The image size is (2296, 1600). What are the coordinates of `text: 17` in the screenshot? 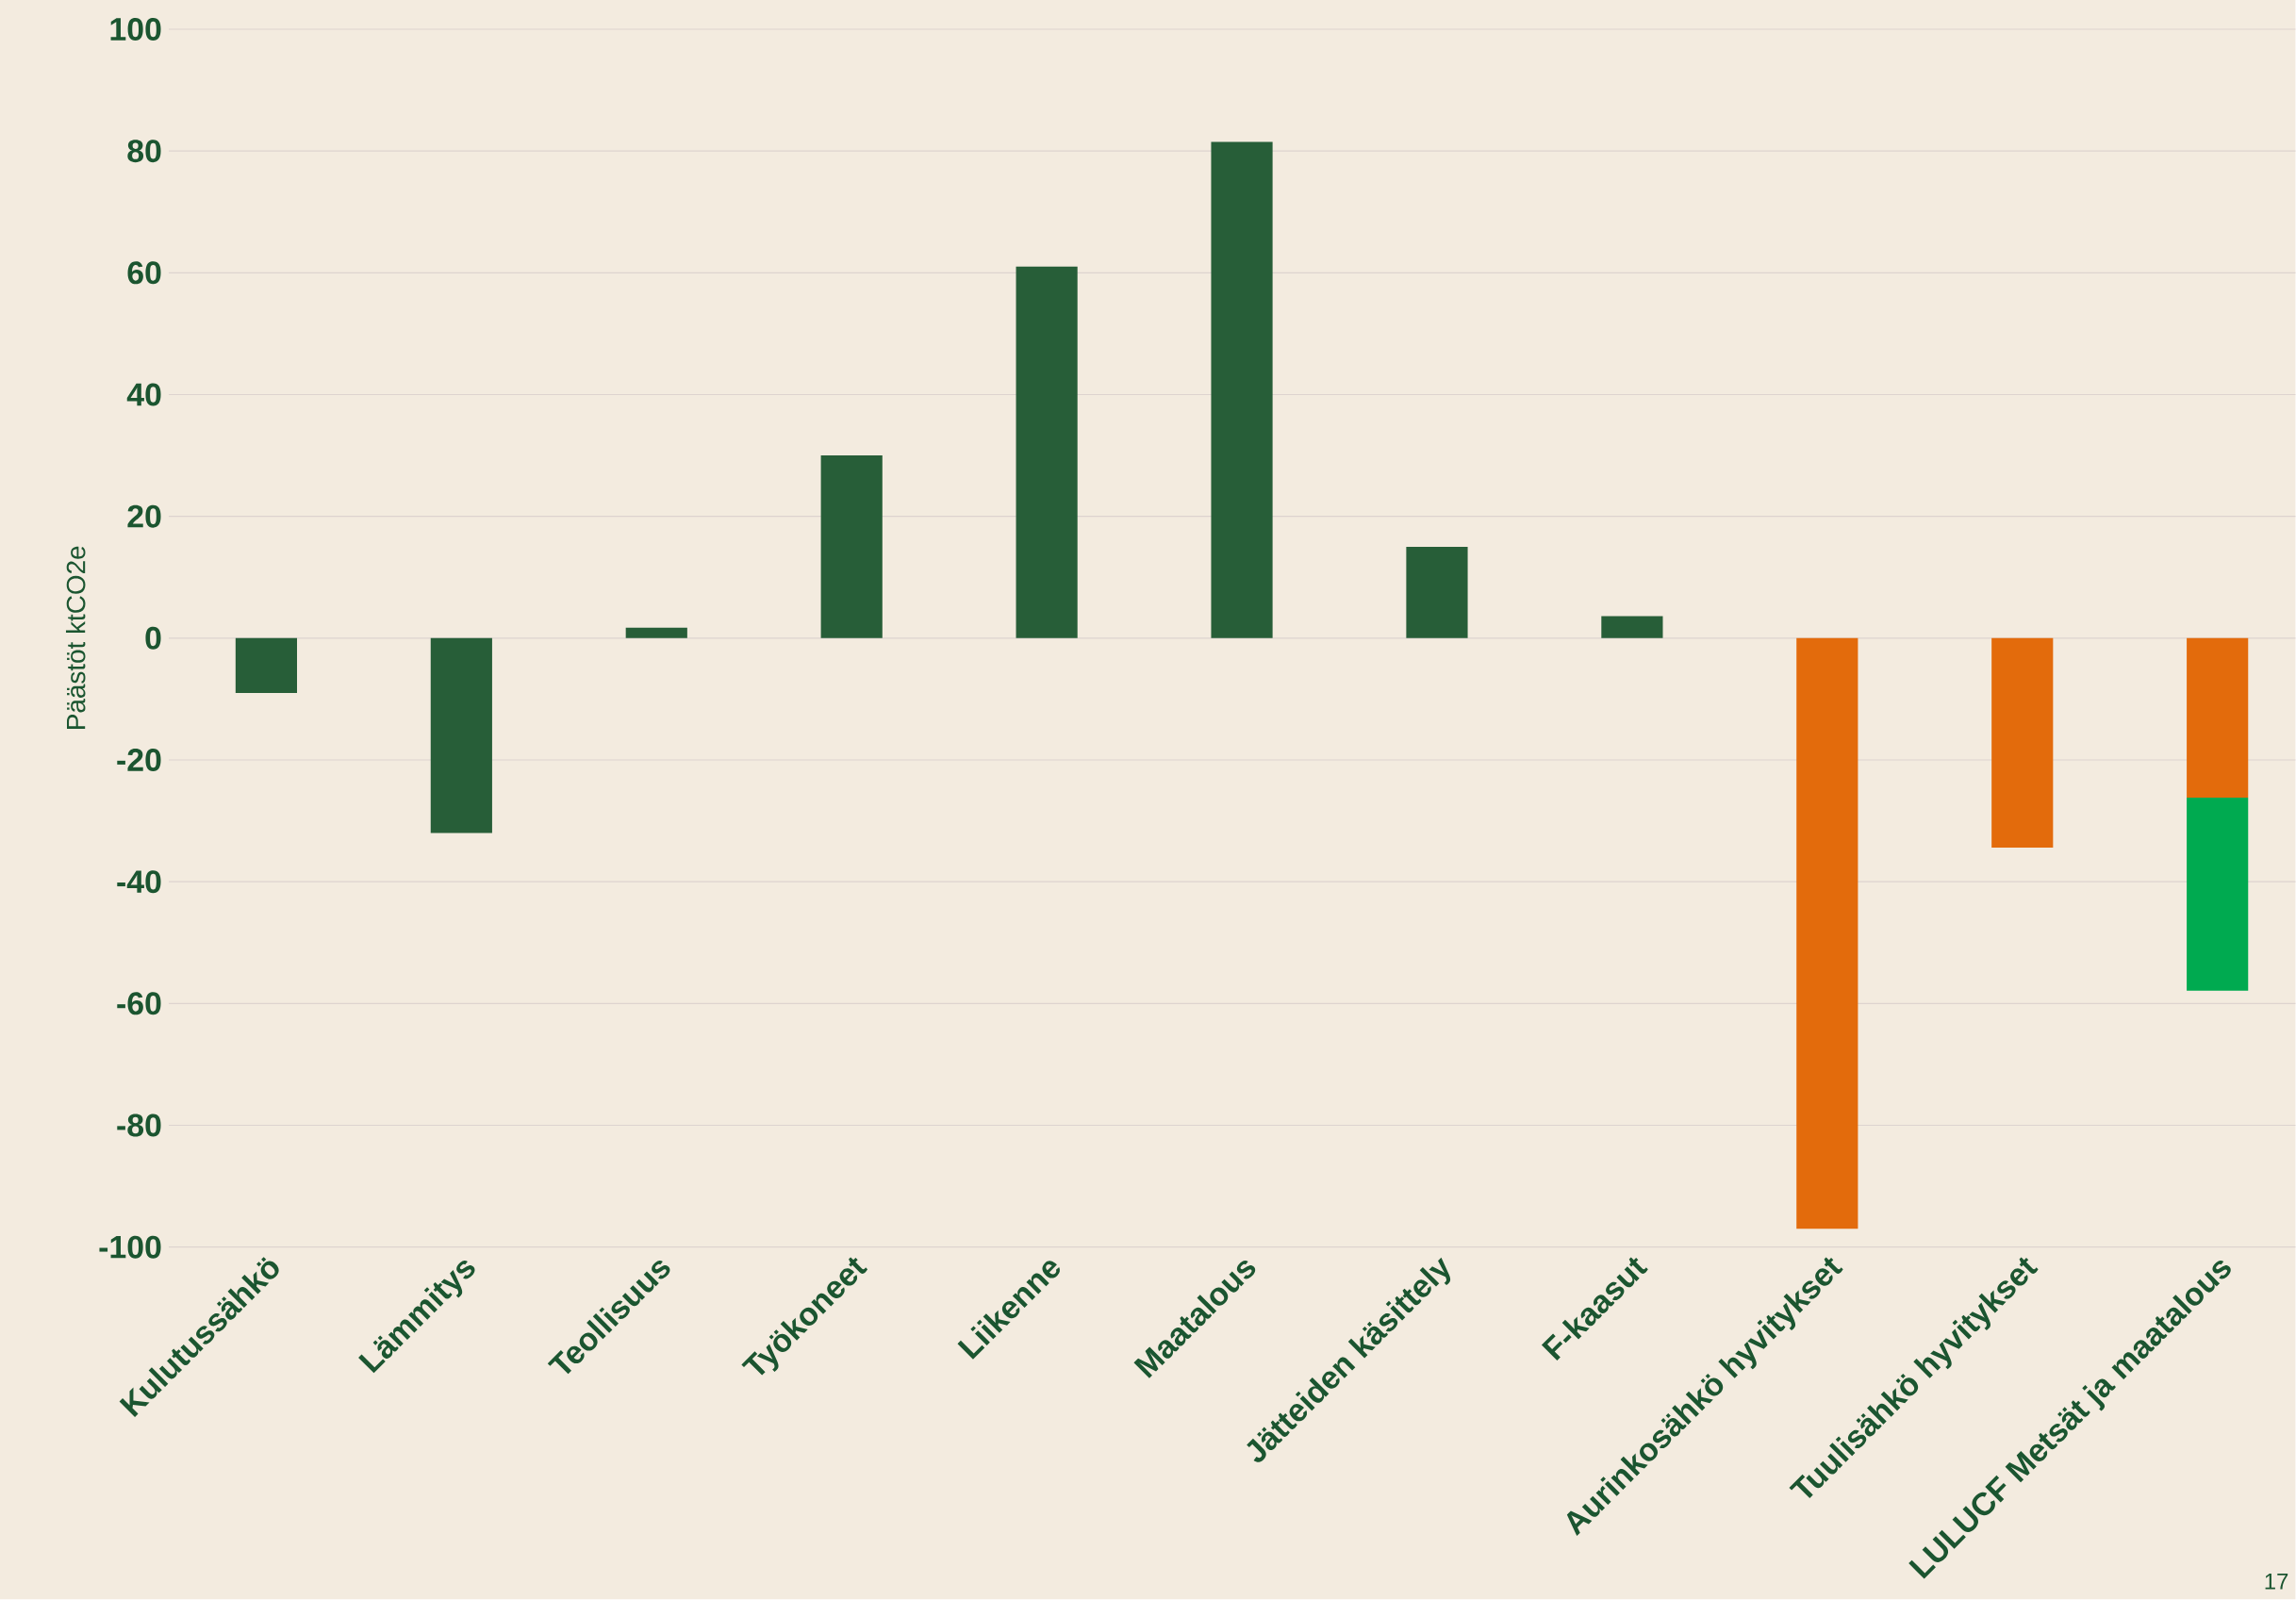 It's located at (2276, 1582).